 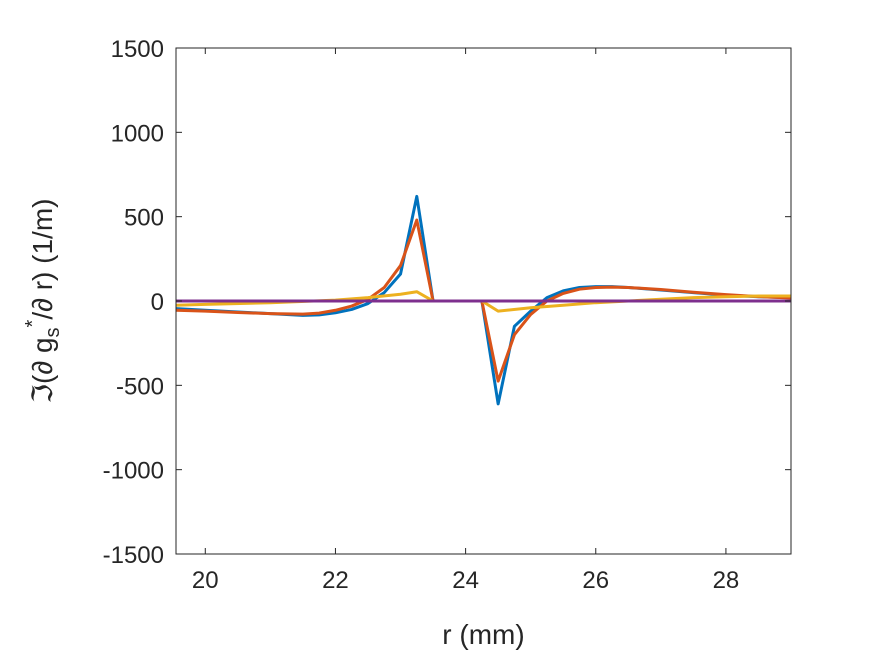 What do you see at coordinates (42, 370) in the screenshot?
I see `y-axis-label-prefix: ℑ(∂ g` at bounding box center [42, 370].